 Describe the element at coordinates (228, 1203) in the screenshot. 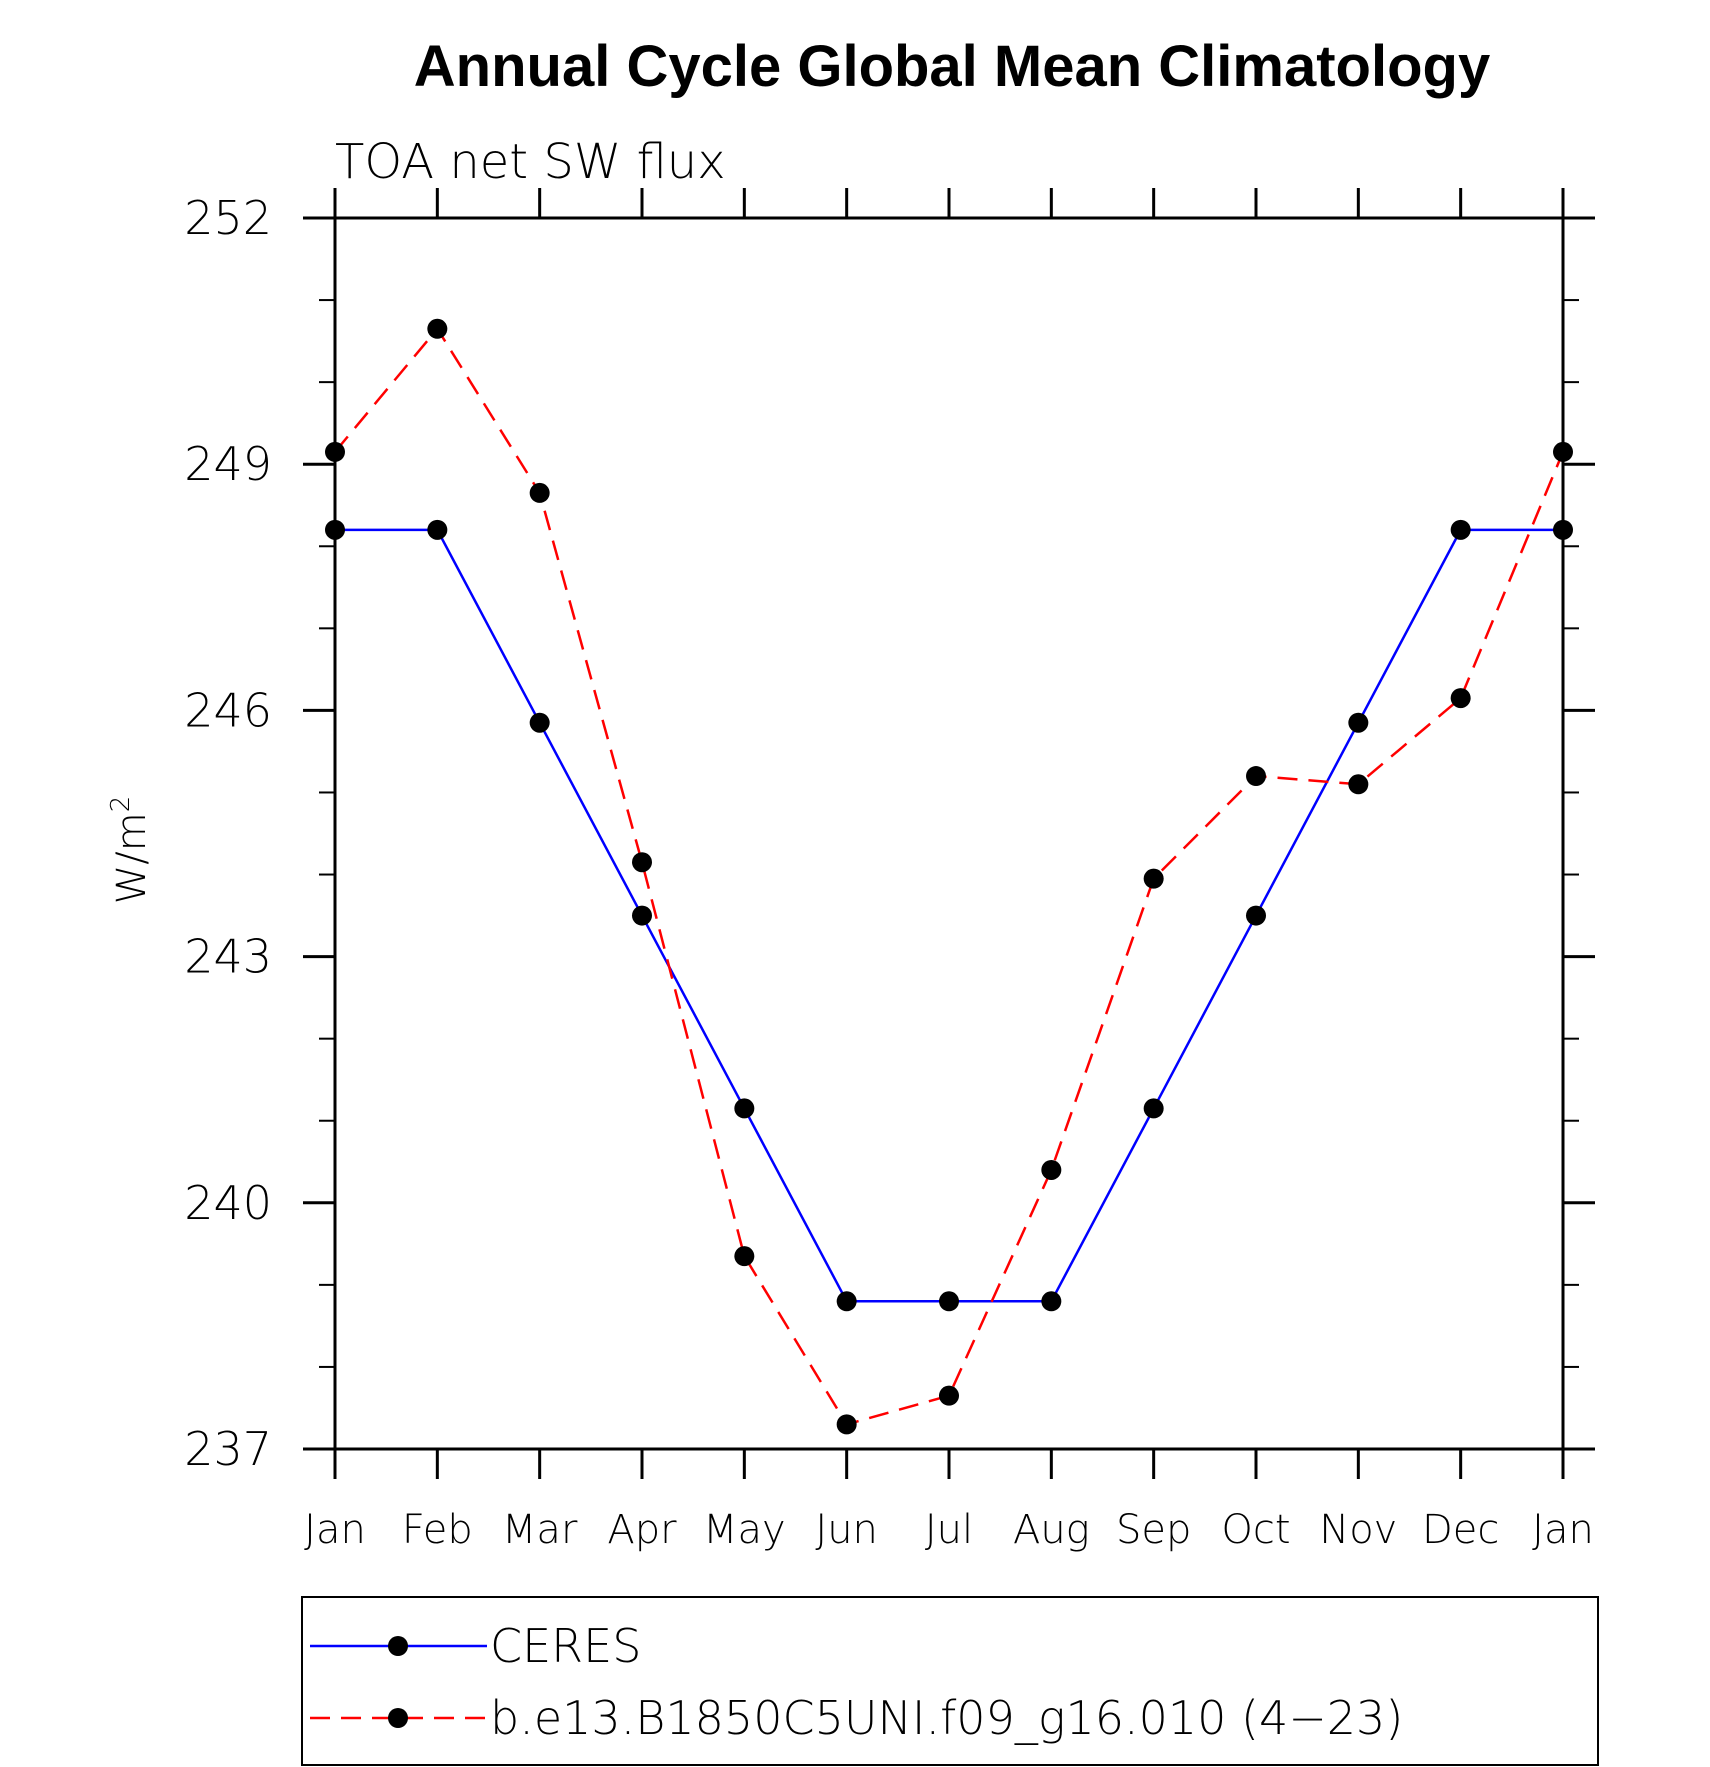

I see `y-tick-label: 240` at that location.